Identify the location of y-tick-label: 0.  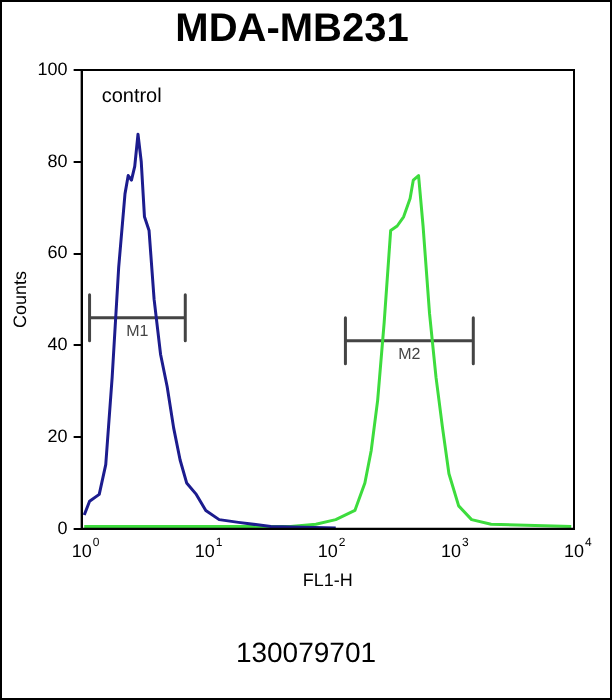
(62, 527).